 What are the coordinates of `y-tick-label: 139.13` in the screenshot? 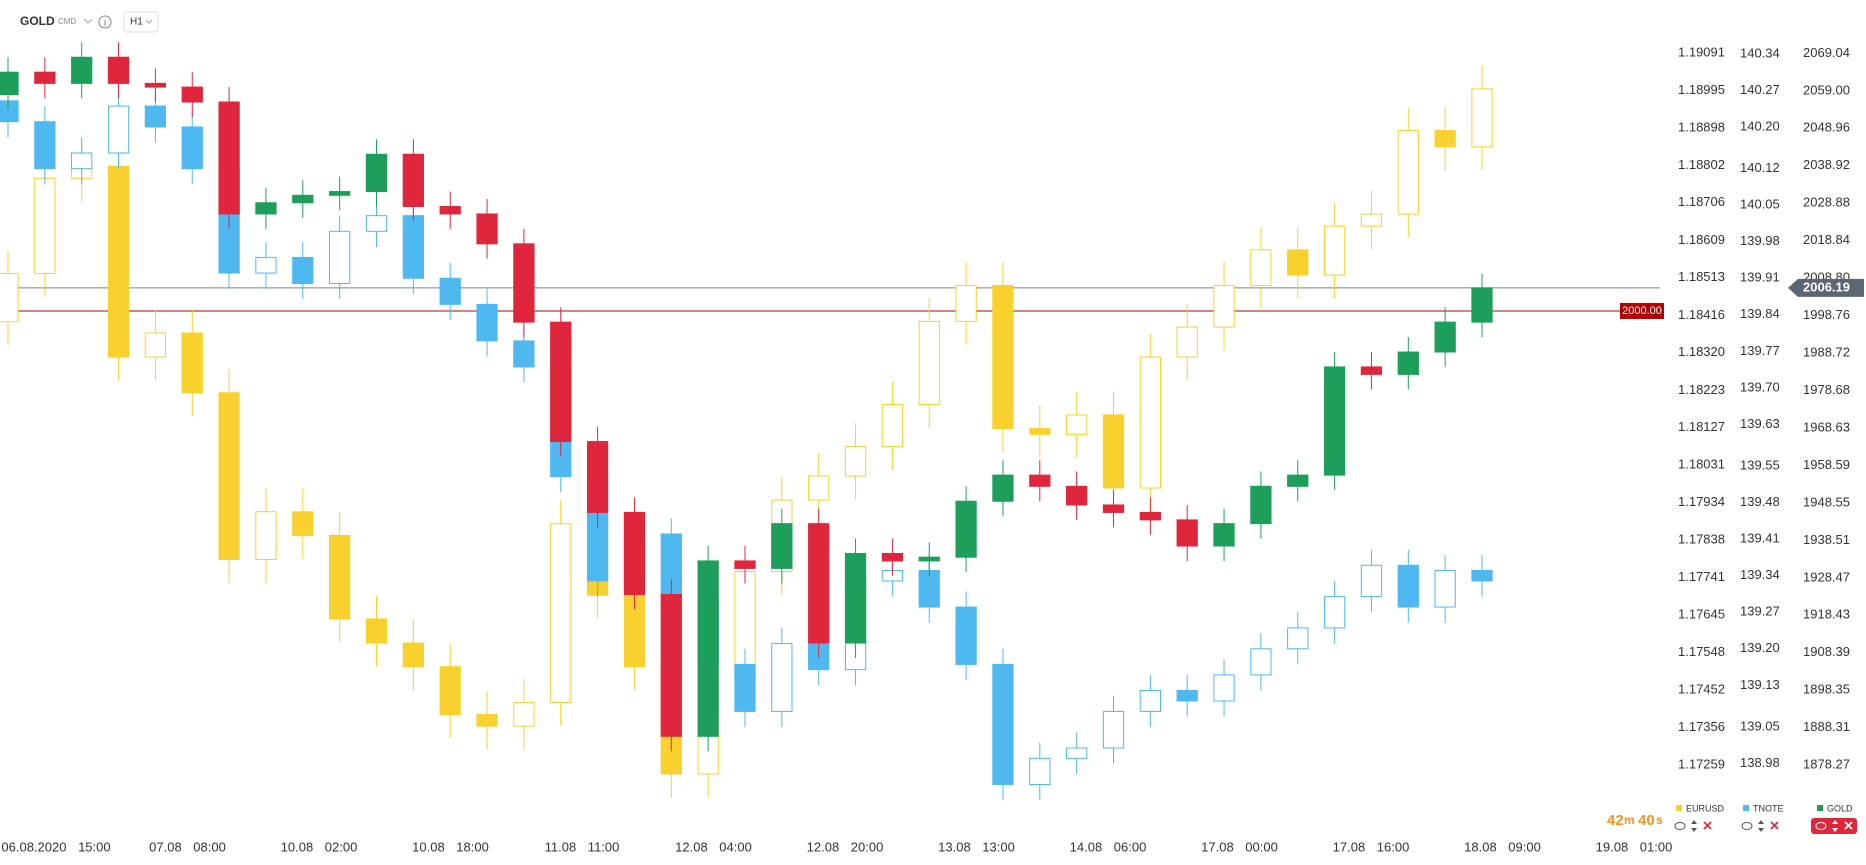 It's located at (1760, 684).